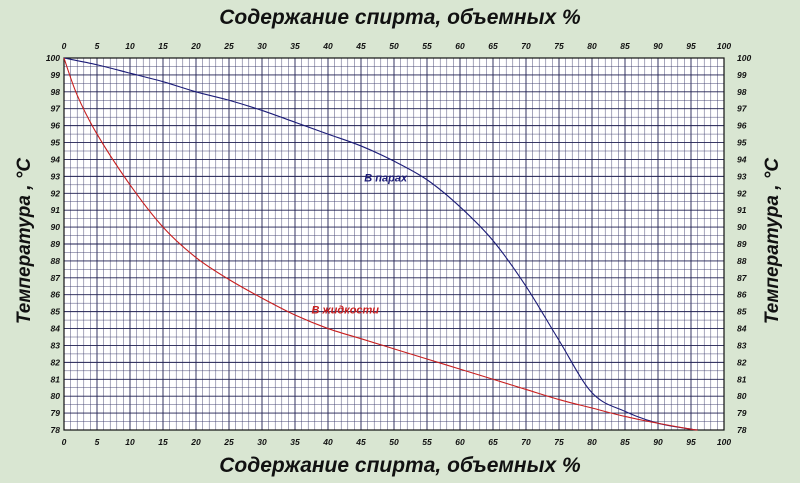 This screenshot has width=800, height=483. Describe the element at coordinates (559, 442) in the screenshot. I see `x-tick-label-bottom: 75` at that location.